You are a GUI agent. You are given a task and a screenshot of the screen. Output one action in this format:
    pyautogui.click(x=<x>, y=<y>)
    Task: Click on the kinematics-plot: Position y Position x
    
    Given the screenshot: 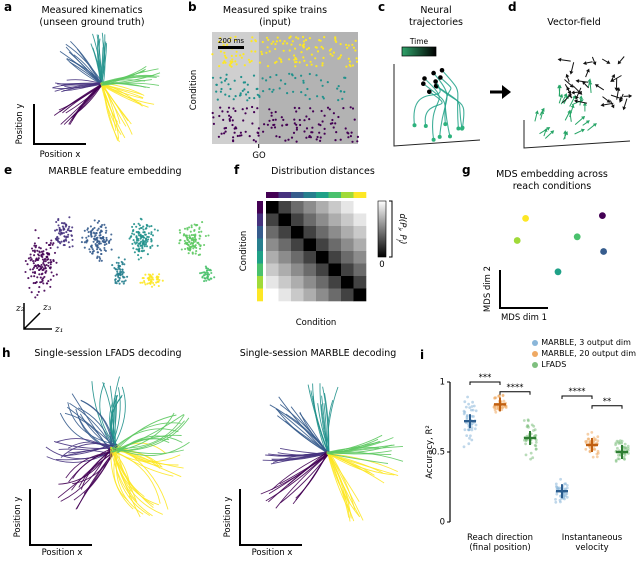 What is the action you would take?
    pyautogui.click(x=88, y=96)
    